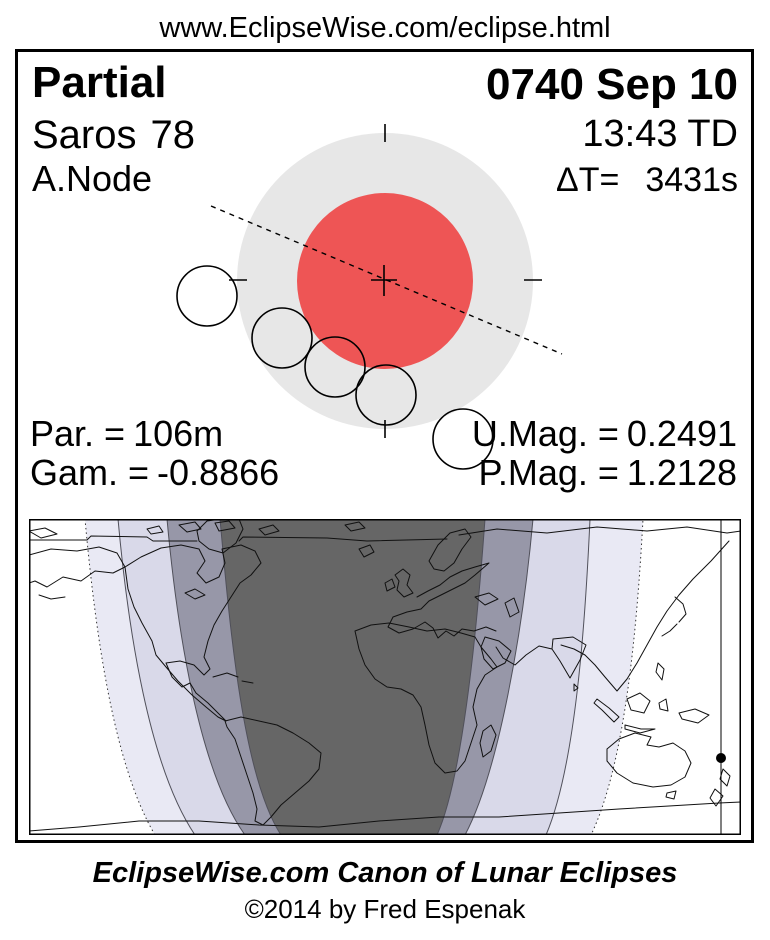 The height and width of the screenshot is (940, 770). Describe the element at coordinates (588, 180) in the screenshot. I see `delta-t-label: ΔT=` at that location.